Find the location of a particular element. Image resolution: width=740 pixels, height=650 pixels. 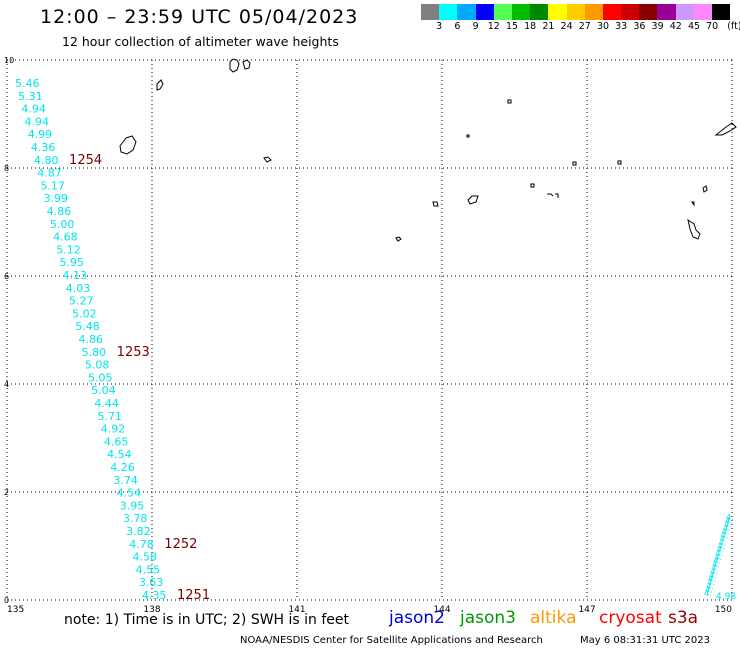

x-tick-label: 150 is located at coordinates (723, 610).